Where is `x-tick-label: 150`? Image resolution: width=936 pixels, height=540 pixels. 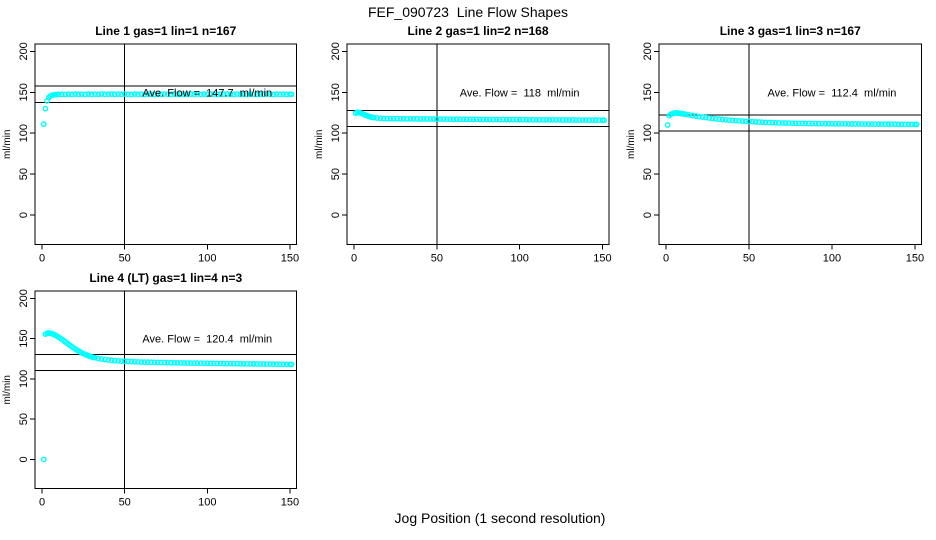 x-tick-label: 150 is located at coordinates (602, 259).